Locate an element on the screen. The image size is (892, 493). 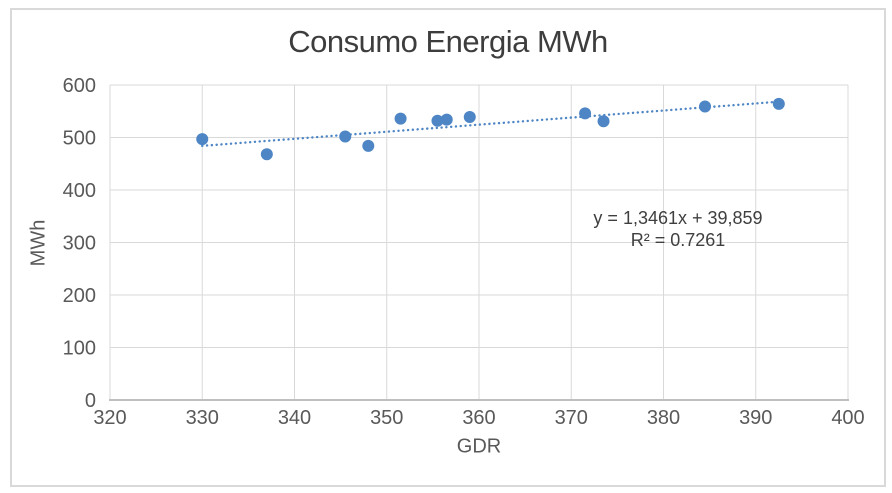
x-tick-label: 370 is located at coordinates (571, 418).